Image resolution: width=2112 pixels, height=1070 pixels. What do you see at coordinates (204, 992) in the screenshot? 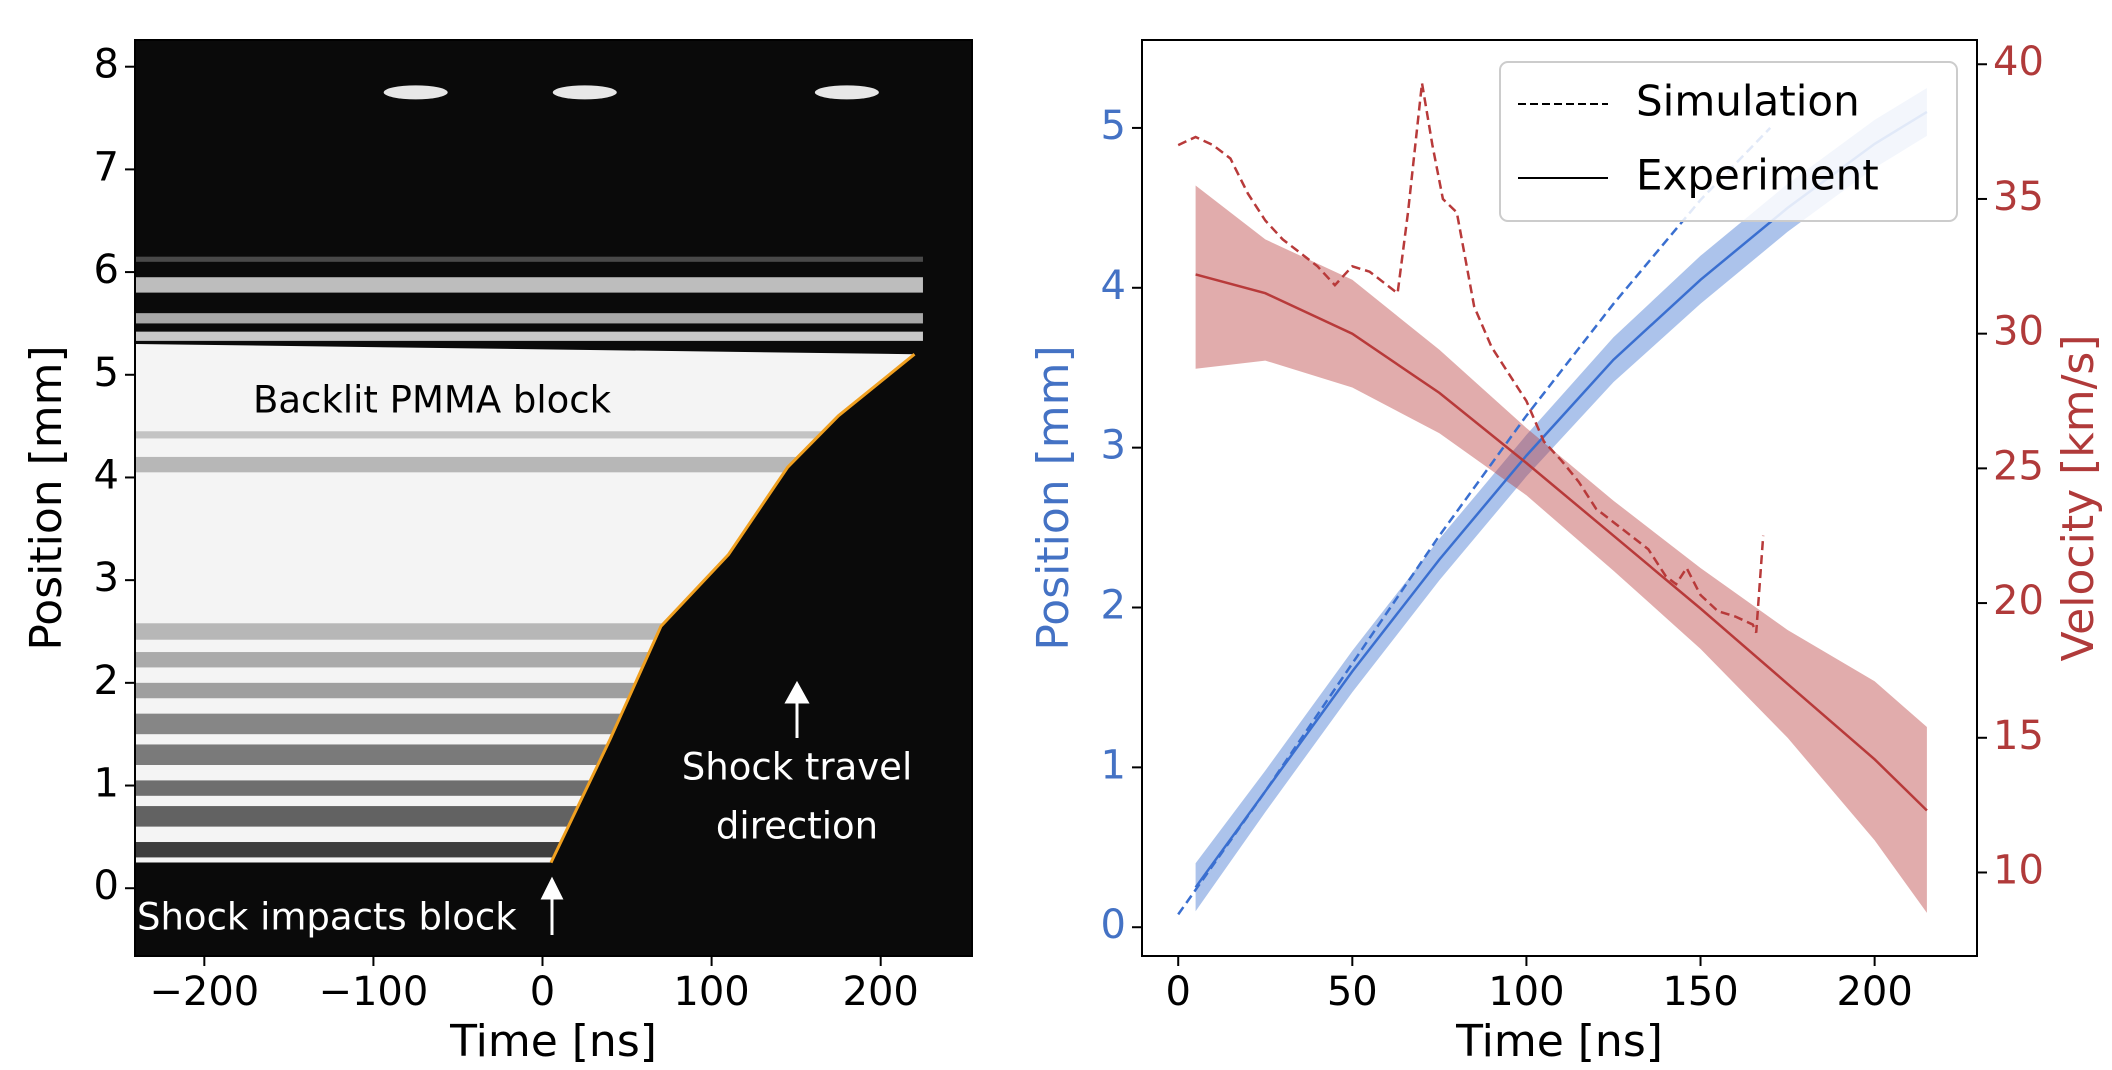
I see `x-tick-label: −200` at bounding box center [204, 992].